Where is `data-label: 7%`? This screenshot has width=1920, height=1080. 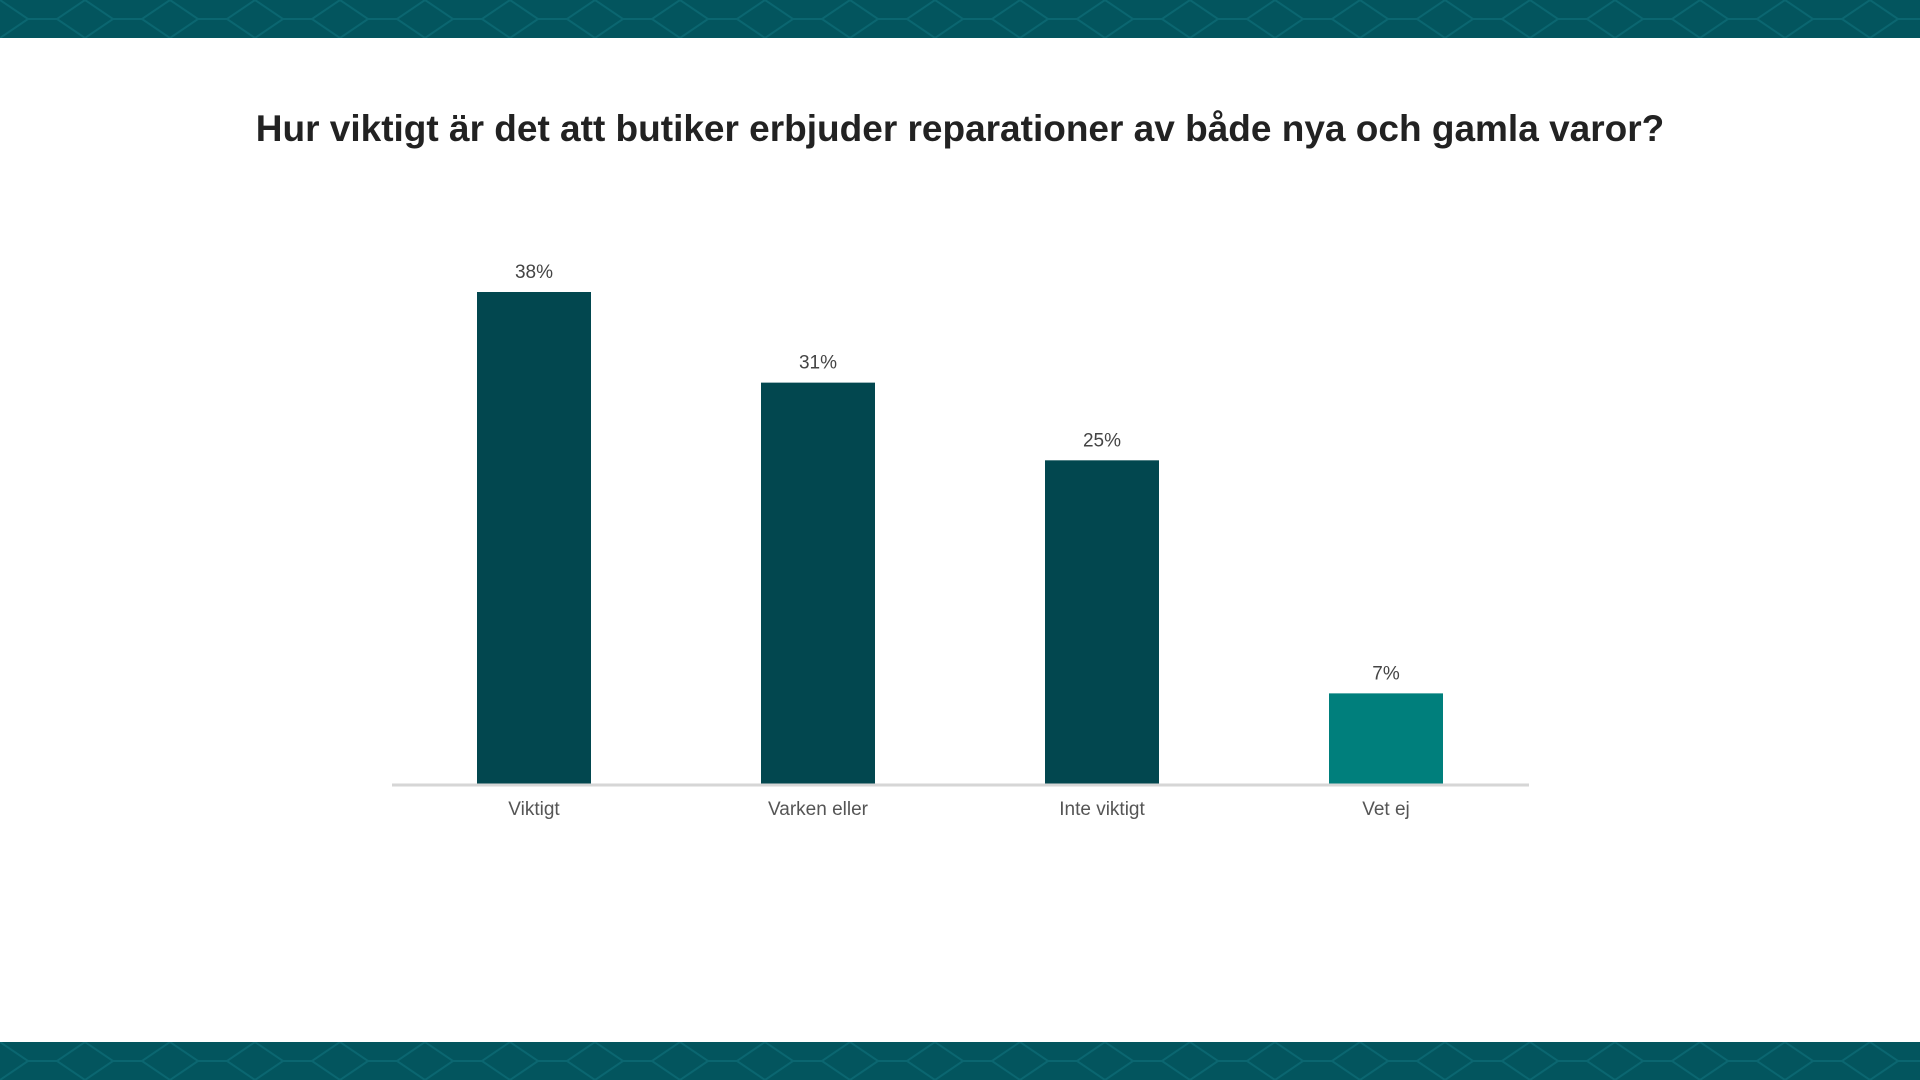
data-label: 7% is located at coordinates (1386, 673).